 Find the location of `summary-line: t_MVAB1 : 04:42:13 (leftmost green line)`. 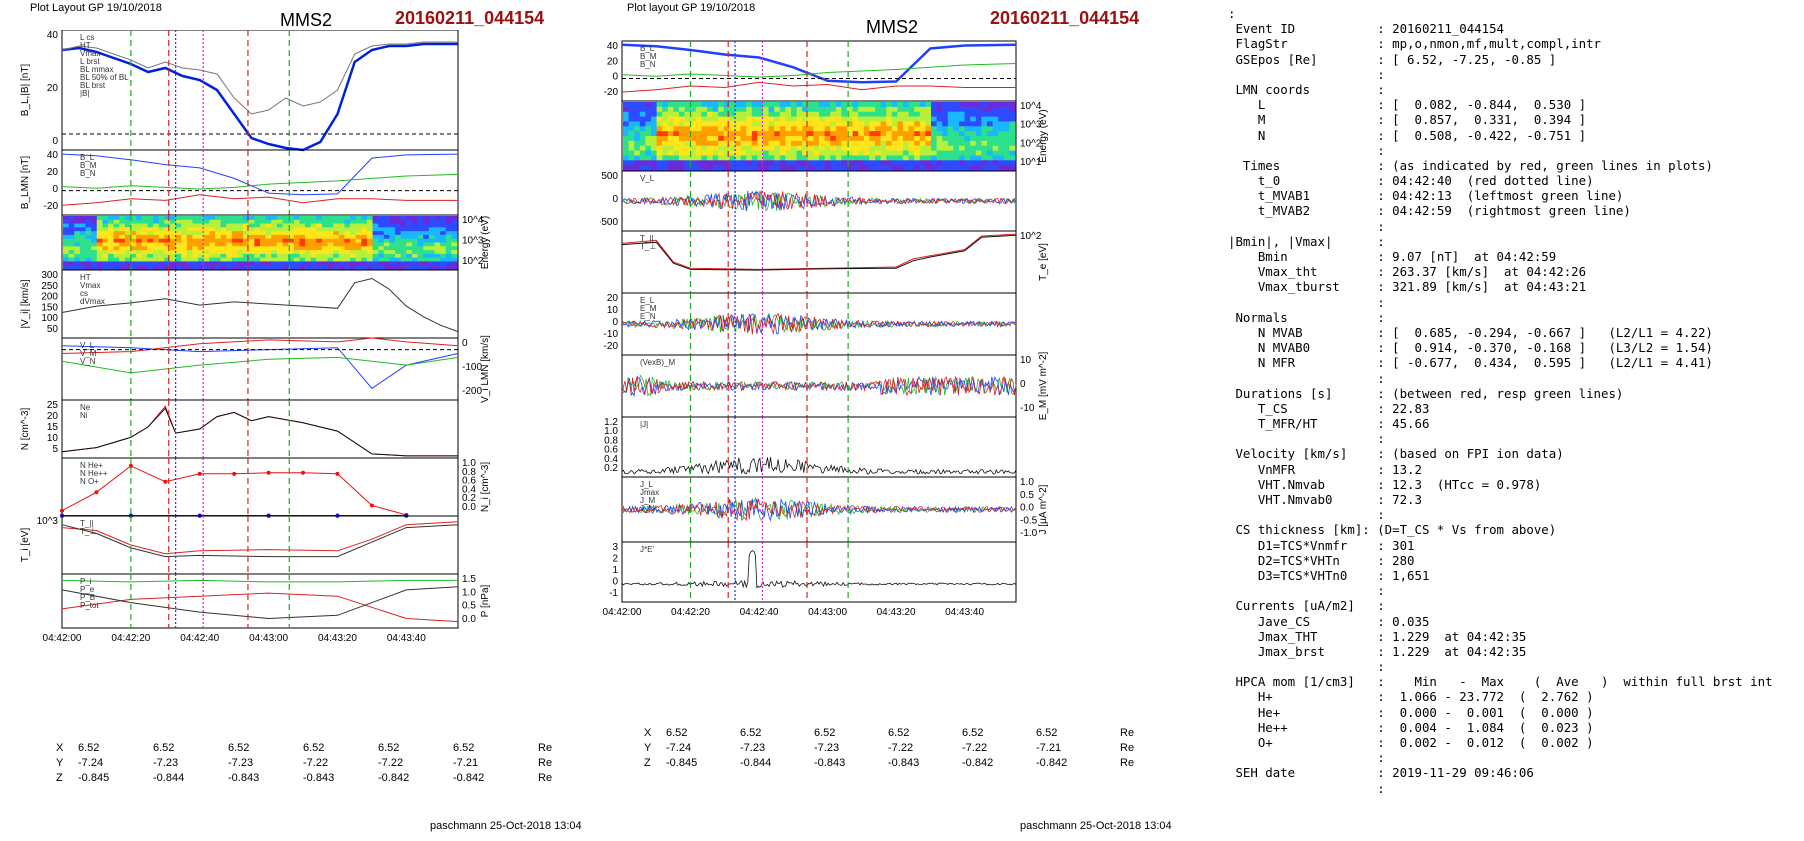

summary-line: t_MVAB1 : 04:42:13 (leftmost green line) is located at coordinates (1426, 196).